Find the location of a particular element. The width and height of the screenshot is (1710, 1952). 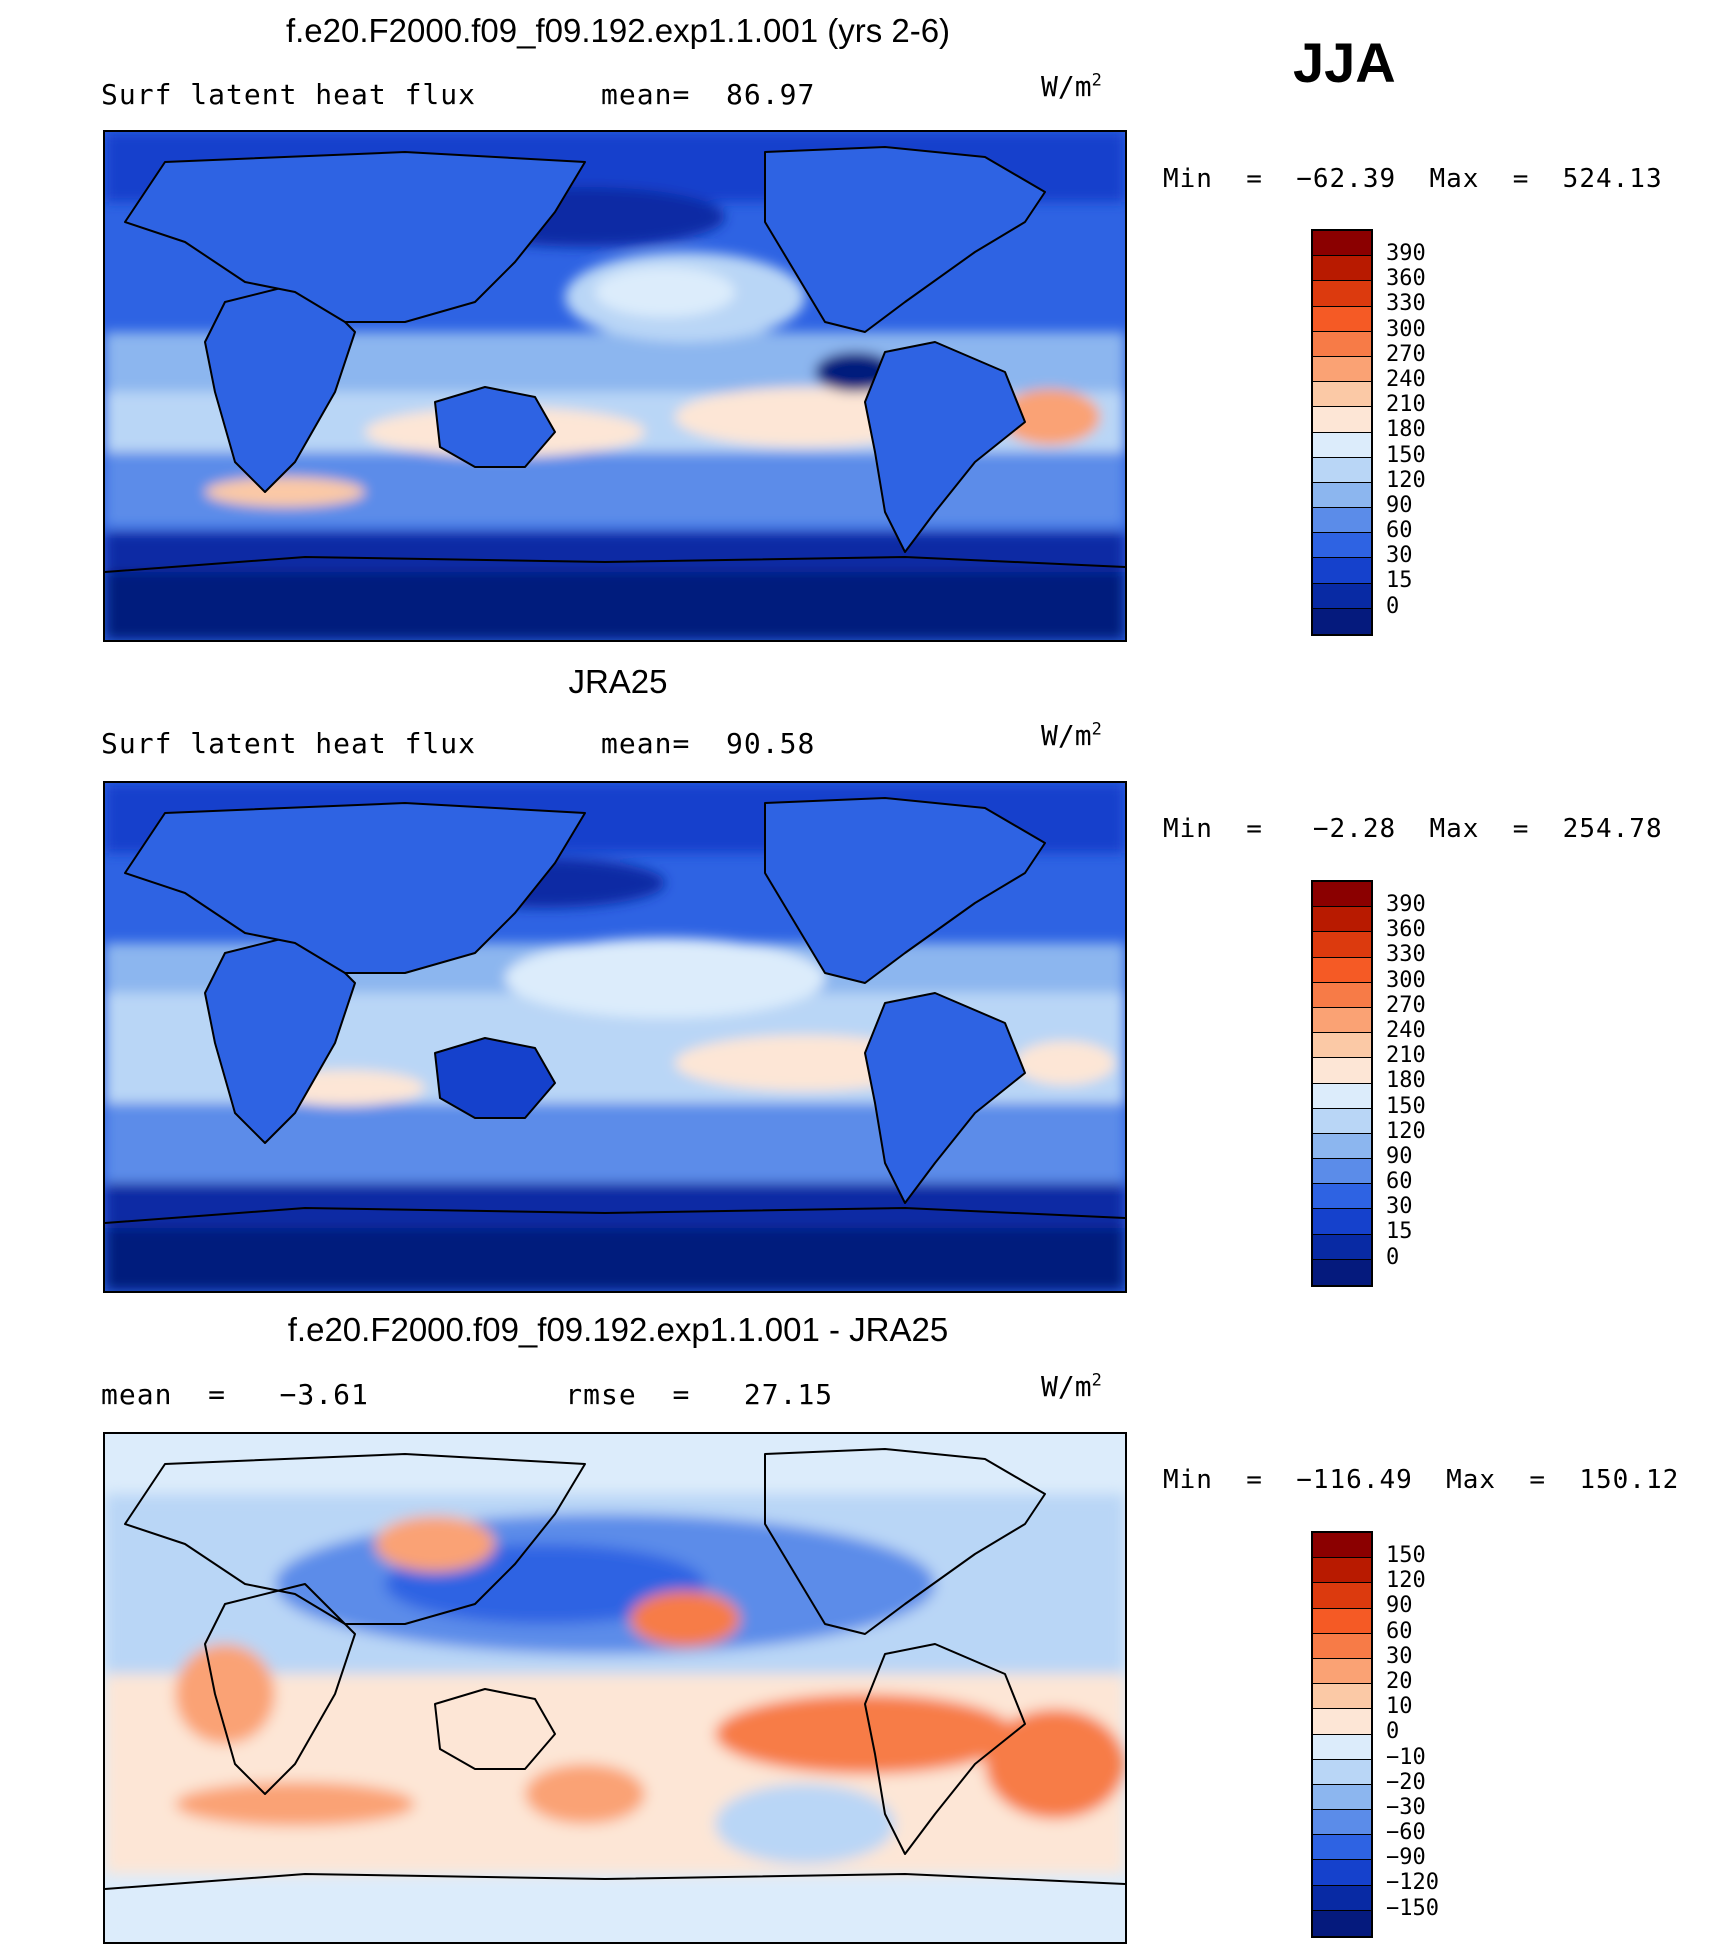

panel1-colorbar is located at coordinates (1342, 432).